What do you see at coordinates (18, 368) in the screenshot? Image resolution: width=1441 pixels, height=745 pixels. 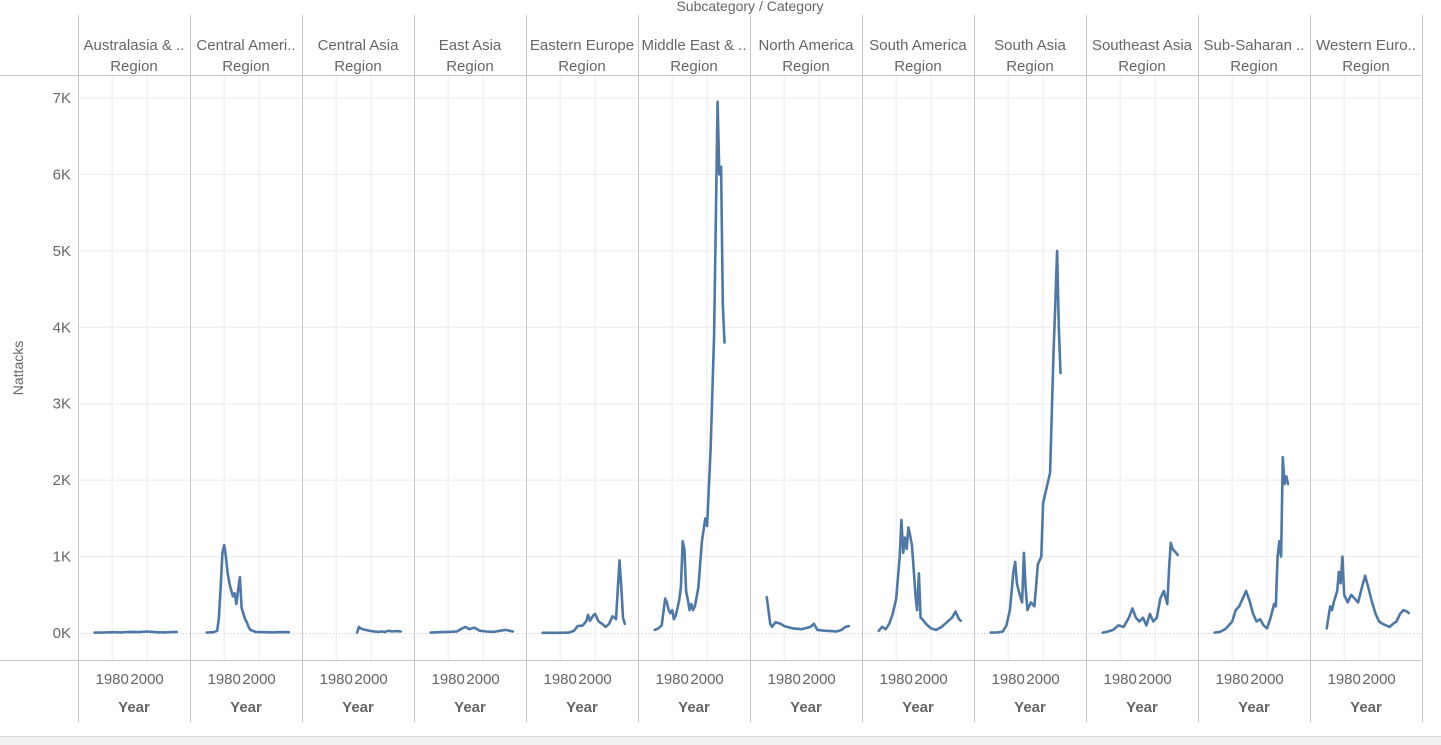 I see `y-axis-label: Nattacks` at bounding box center [18, 368].